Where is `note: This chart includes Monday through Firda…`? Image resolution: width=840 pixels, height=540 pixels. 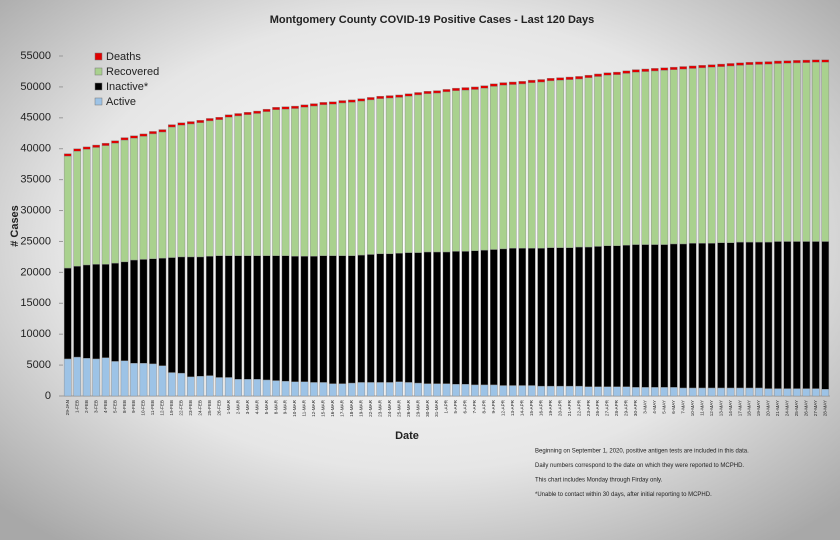 note: This chart includes Monday through Firda… is located at coordinates (599, 481).